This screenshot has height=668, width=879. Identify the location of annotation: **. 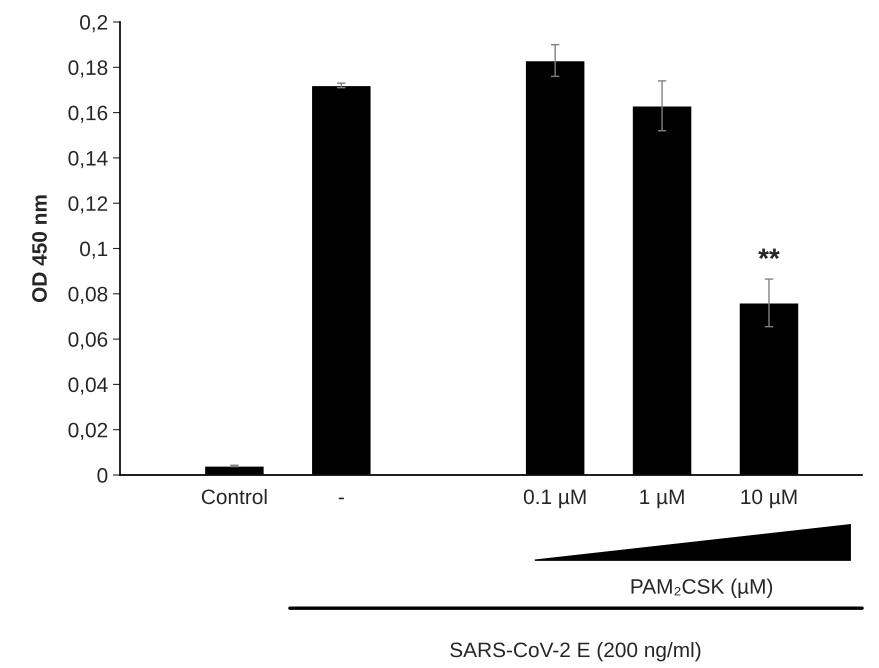
(769, 253).